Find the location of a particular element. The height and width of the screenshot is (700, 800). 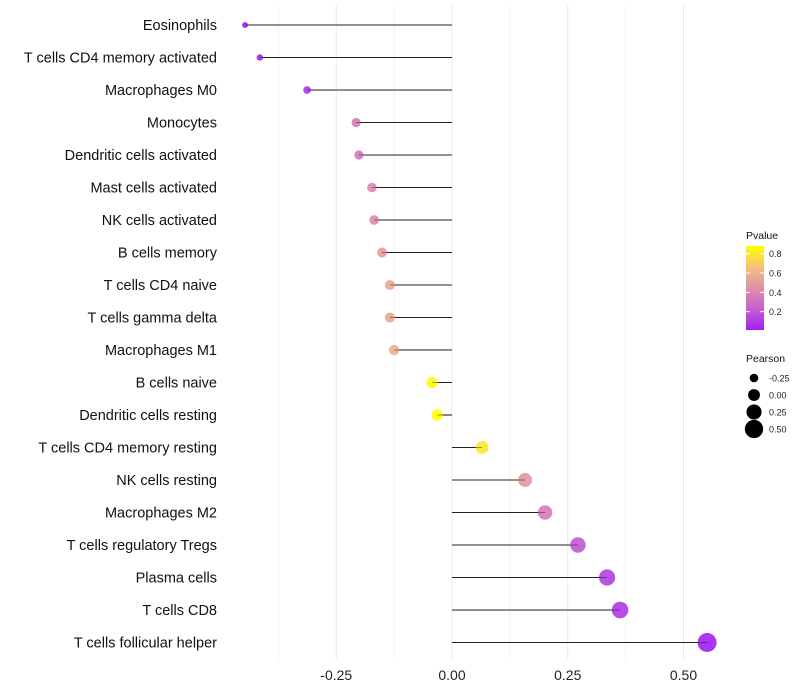

category-label: T cells CD4 memory resting is located at coordinates (127, 449).